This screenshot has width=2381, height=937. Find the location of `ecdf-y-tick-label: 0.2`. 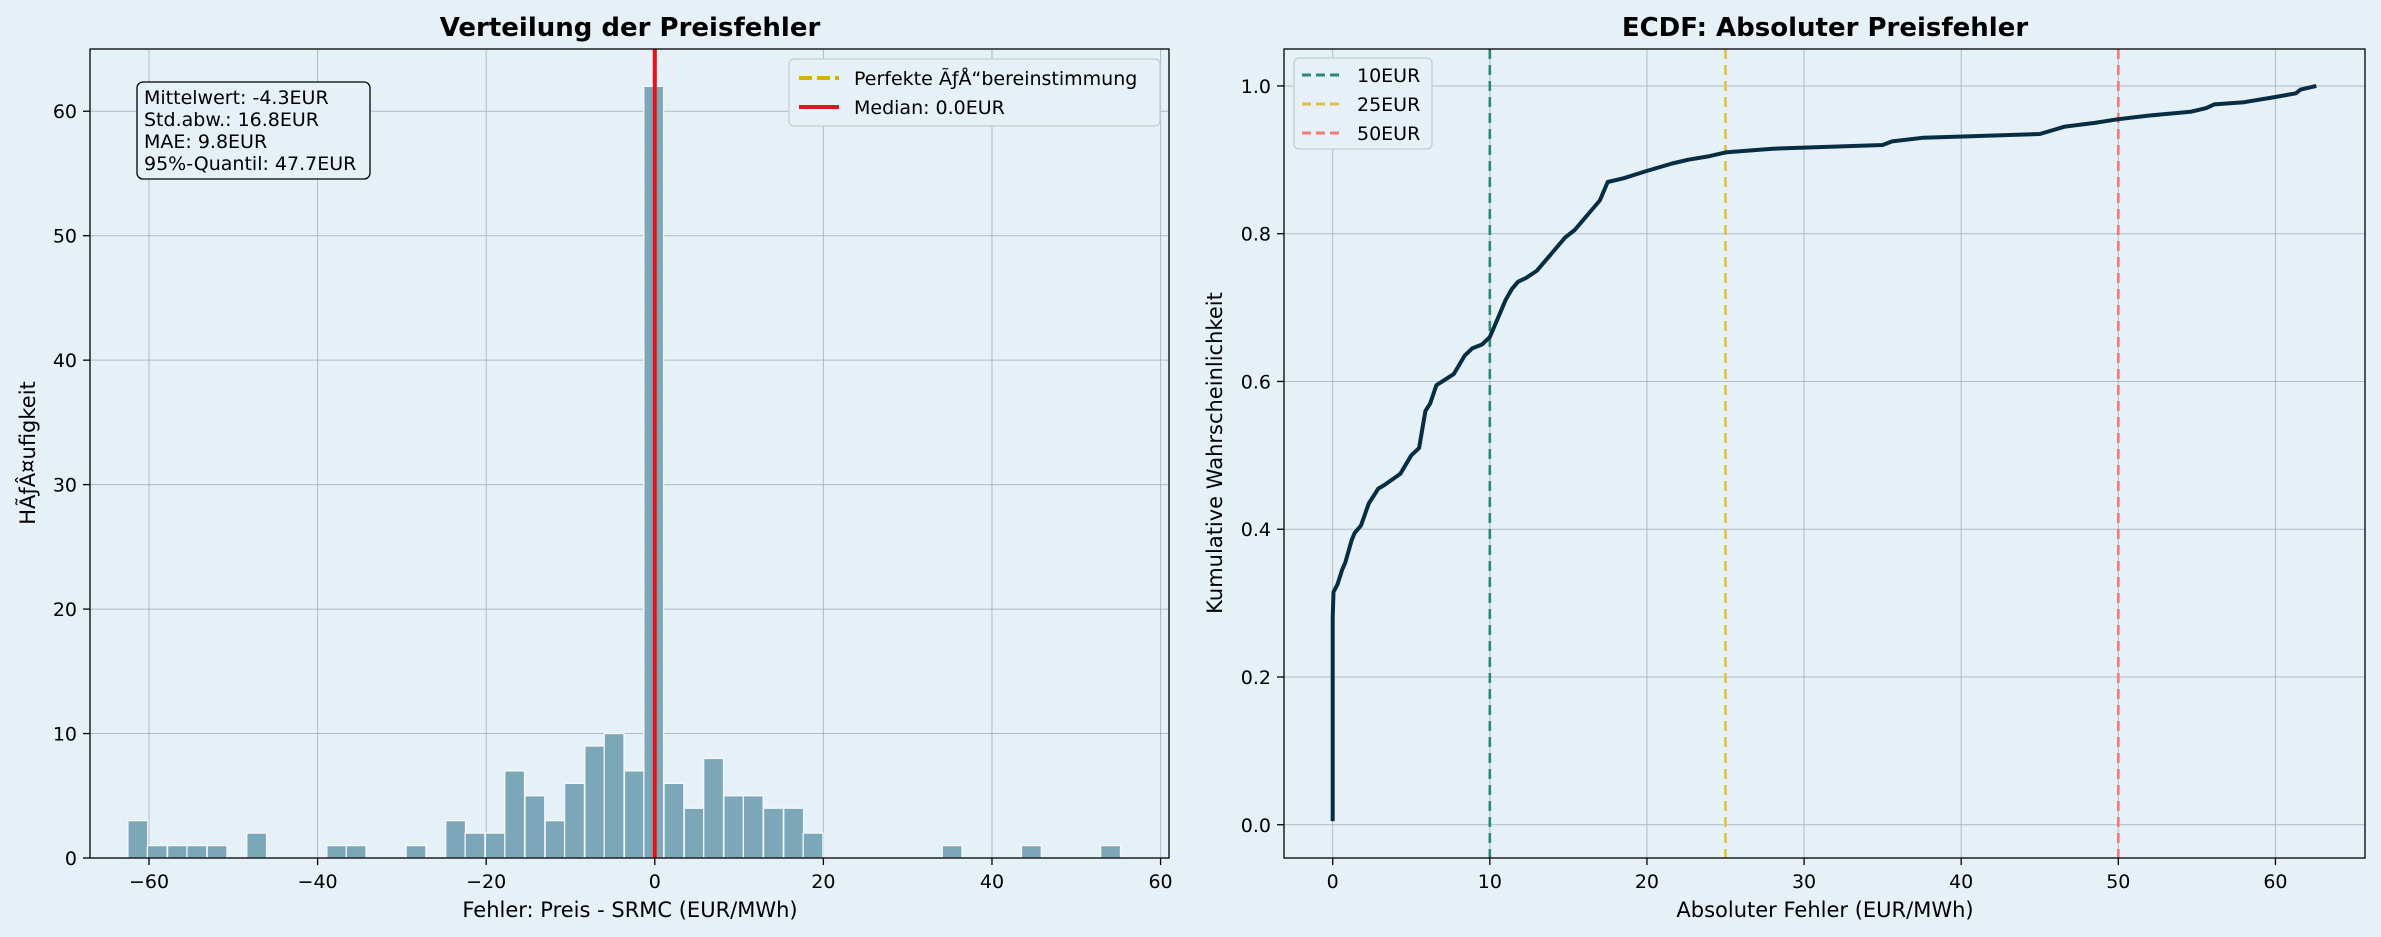

ecdf-y-tick-label: 0.2 is located at coordinates (1256, 678).